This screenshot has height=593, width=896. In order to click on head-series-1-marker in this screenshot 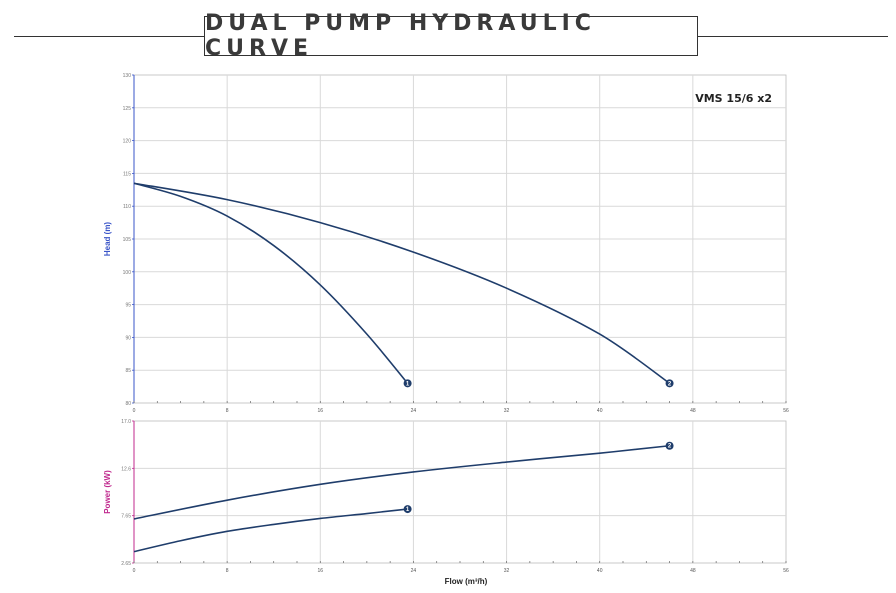, I will do `click(407, 383)`.